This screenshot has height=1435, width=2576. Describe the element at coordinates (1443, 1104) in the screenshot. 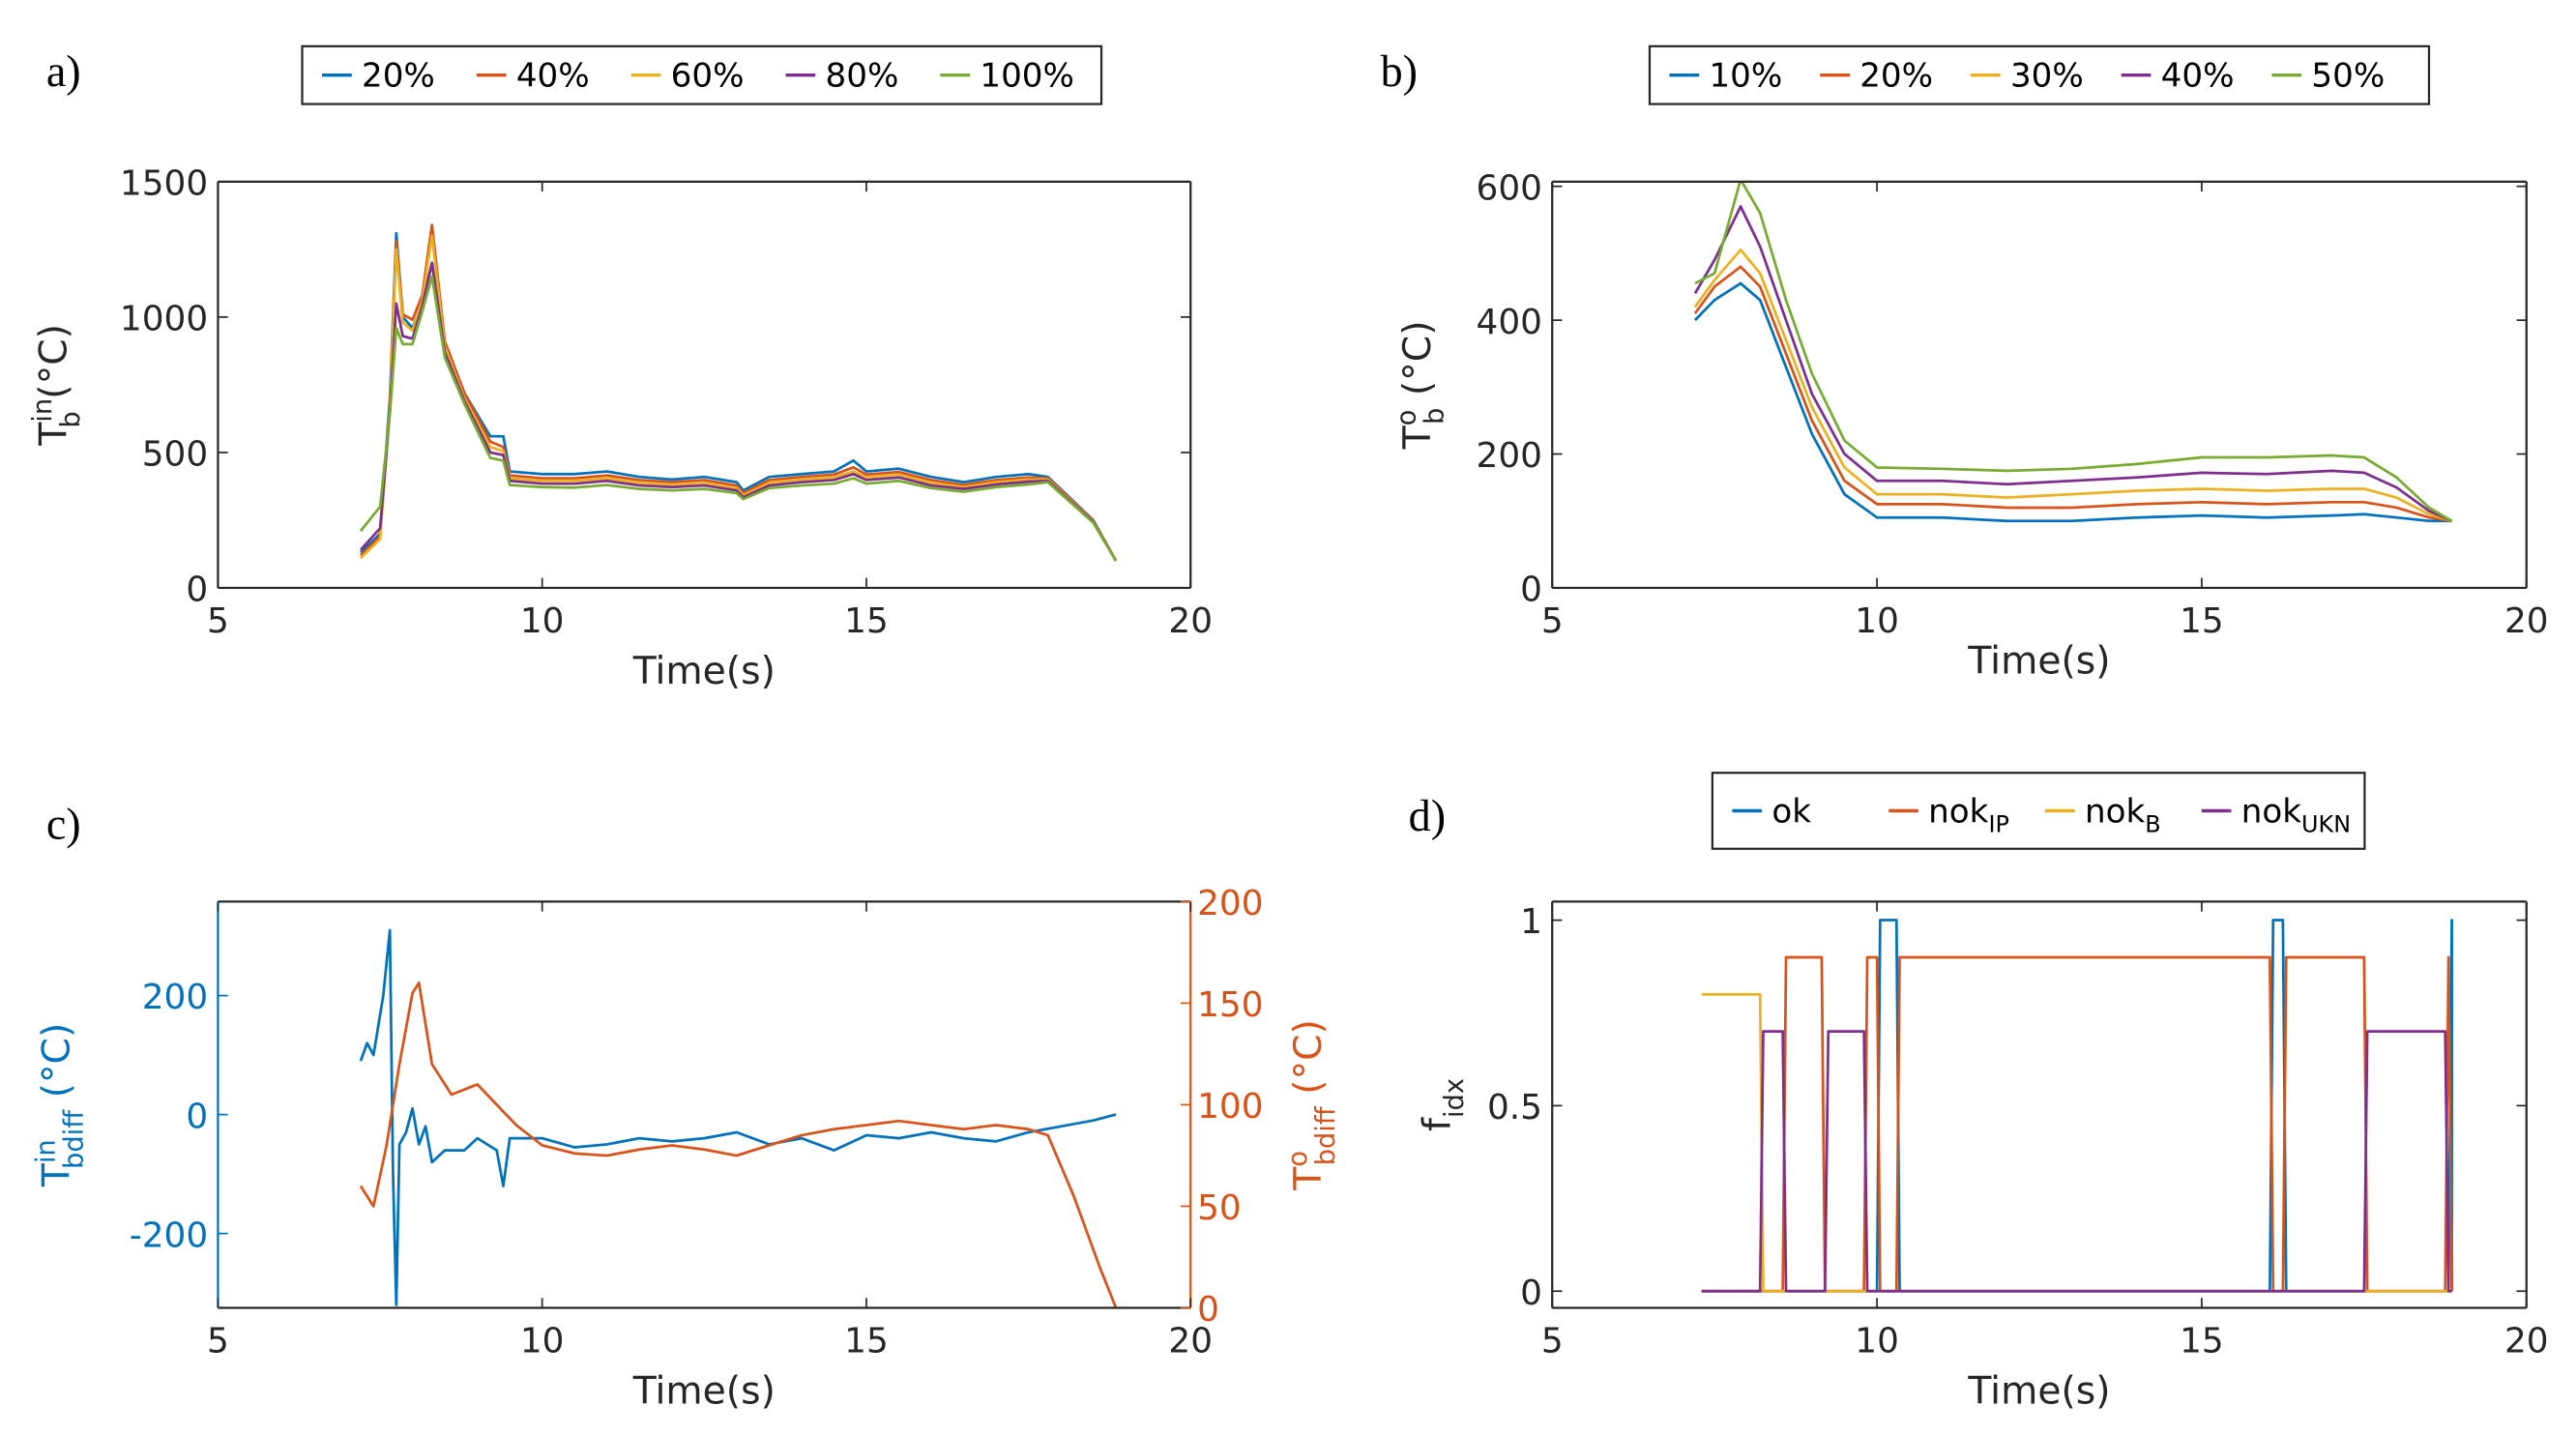

I see `y-axis-label: fidx` at that location.